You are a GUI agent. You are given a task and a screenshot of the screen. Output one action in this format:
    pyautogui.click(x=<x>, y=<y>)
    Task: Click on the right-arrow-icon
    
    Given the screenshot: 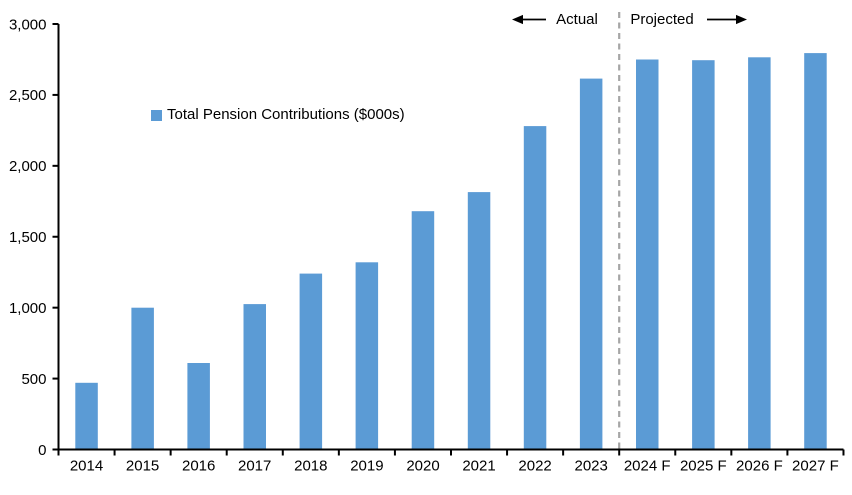 What is the action you would take?
    pyautogui.click(x=727, y=19)
    